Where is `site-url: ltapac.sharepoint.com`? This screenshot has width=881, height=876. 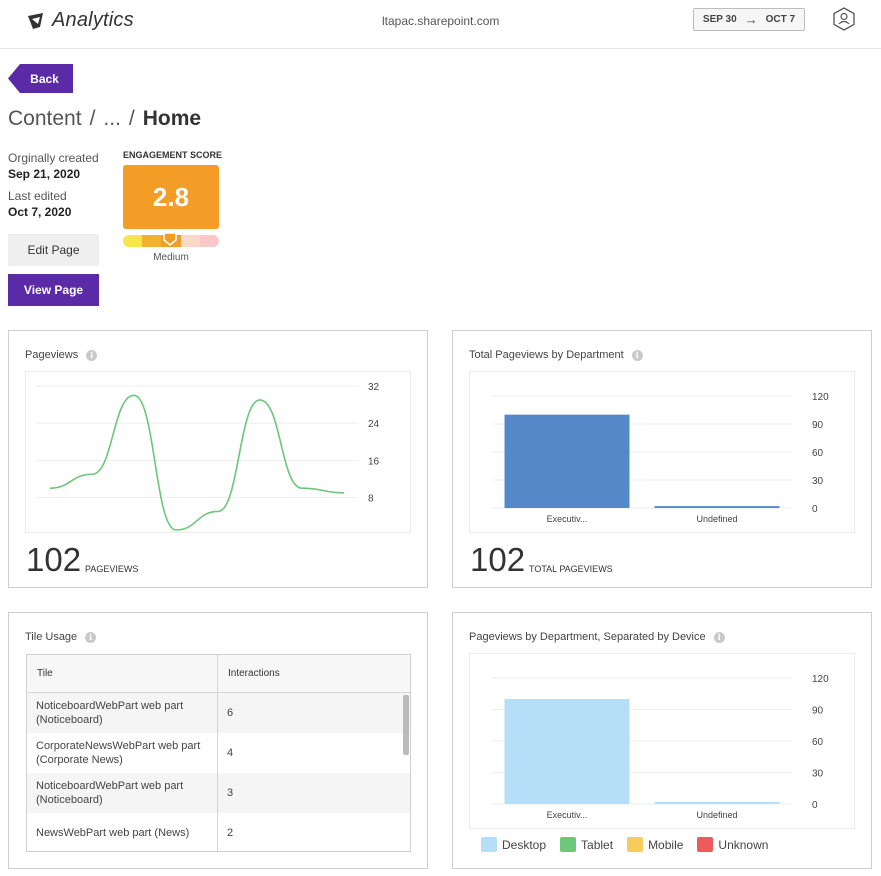 site-url: ltapac.sharepoint.com is located at coordinates (441, 21).